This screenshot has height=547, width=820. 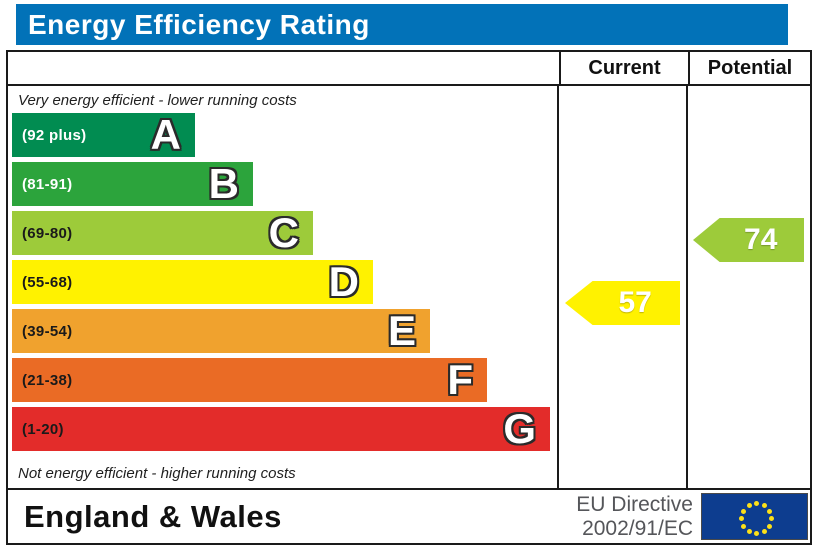 What do you see at coordinates (221, 331) in the screenshot?
I see `band-bar-E: (39-54) E` at bounding box center [221, 331].